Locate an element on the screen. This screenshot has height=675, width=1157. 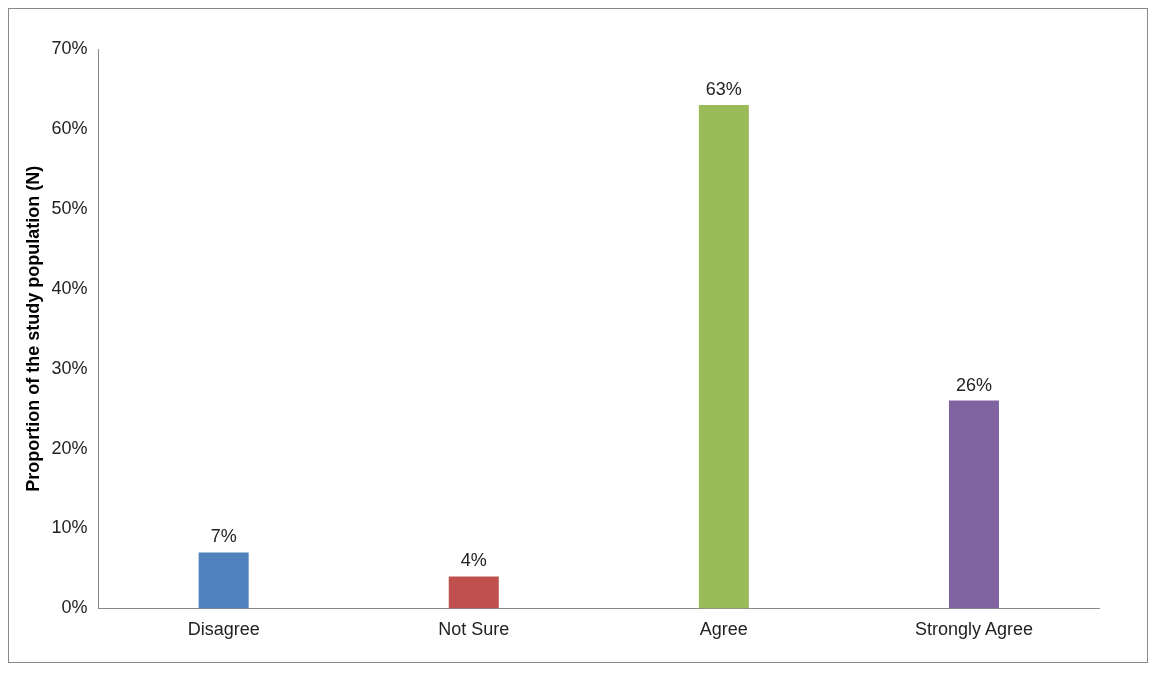
y-tick-label: 70% is located at coordinates (69, 47).